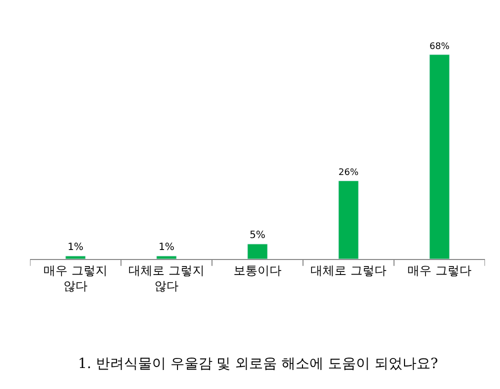 Image resolution: width=500 pixels, height=389 pixels. Describe the element at coordinates (348, 270) in the screenshot. I see `x-tick-label: 대체로 그렇다` at that location.